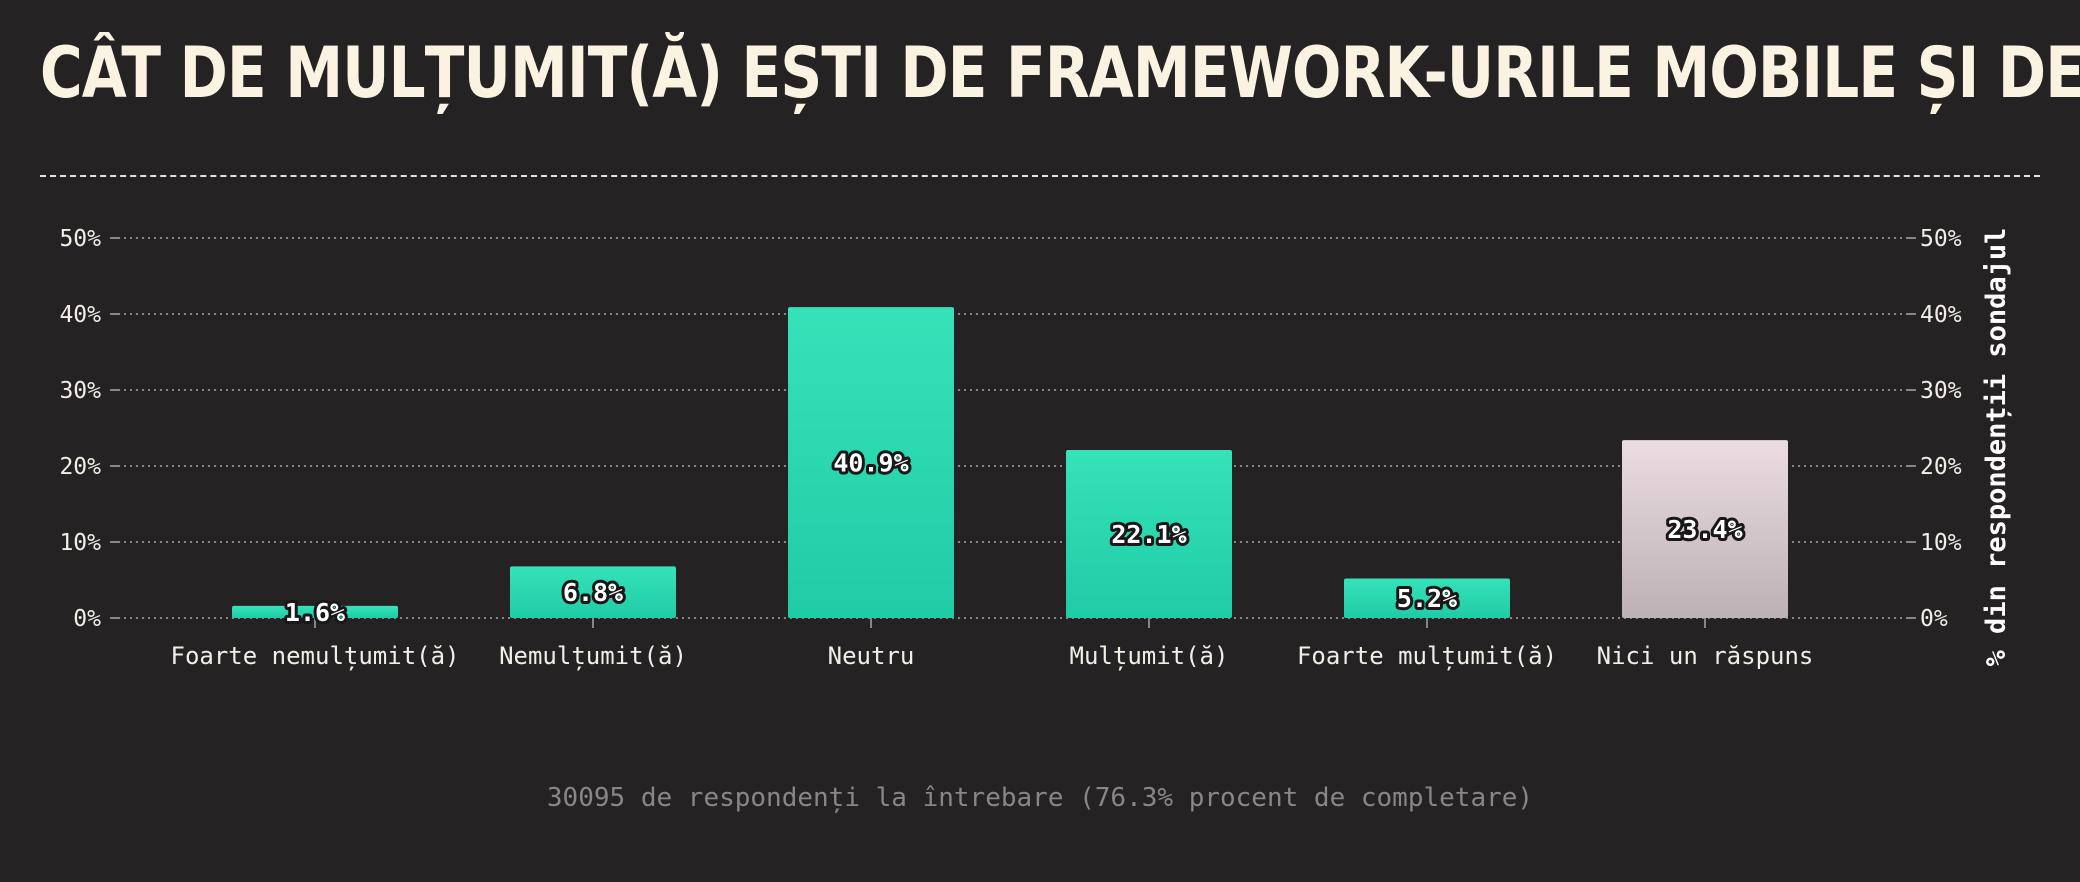  Describe the element at coordinates (80, 391) in the screenshot. I see `y-tick-label-left: 30%` at that location.